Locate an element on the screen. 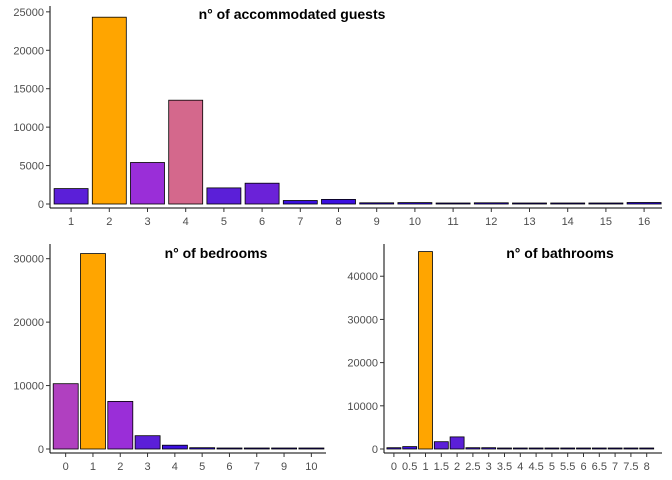  x-tick-label: 5.5 is located at coordinates (567, 467).